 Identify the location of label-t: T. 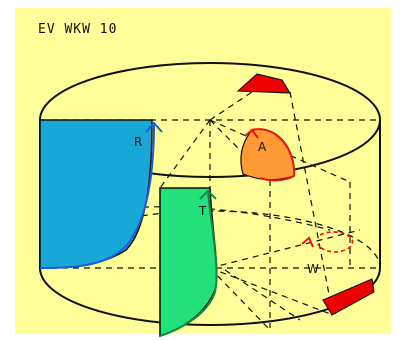
(202, 211).